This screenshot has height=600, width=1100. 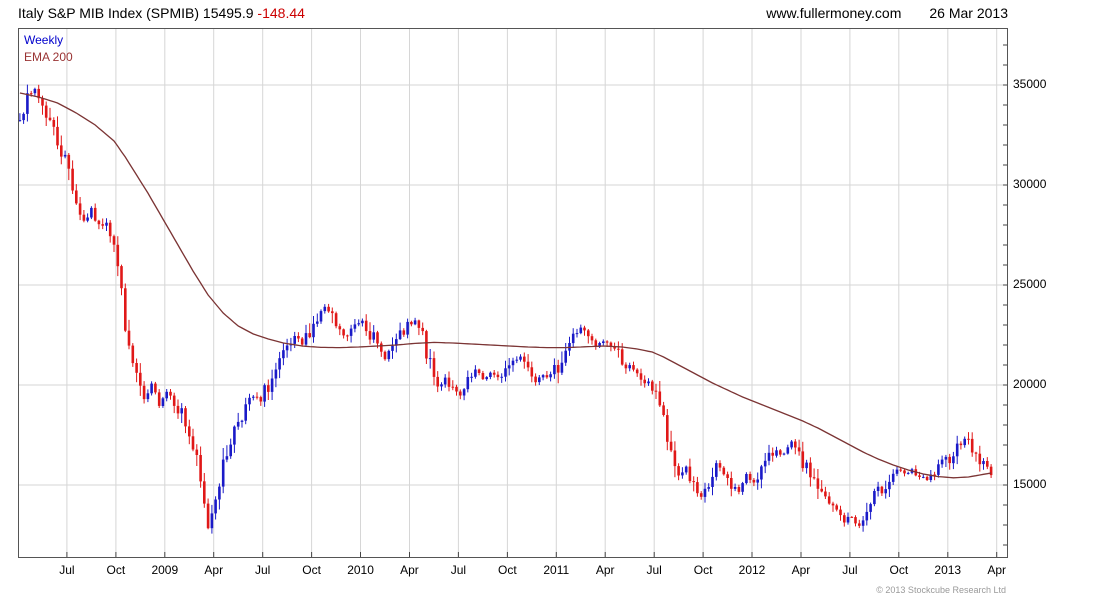 What do you see at coordinates (1030, 284) in the screenshot?
I see `y-axis-label: 25000` at bounding box center [1030, 284].